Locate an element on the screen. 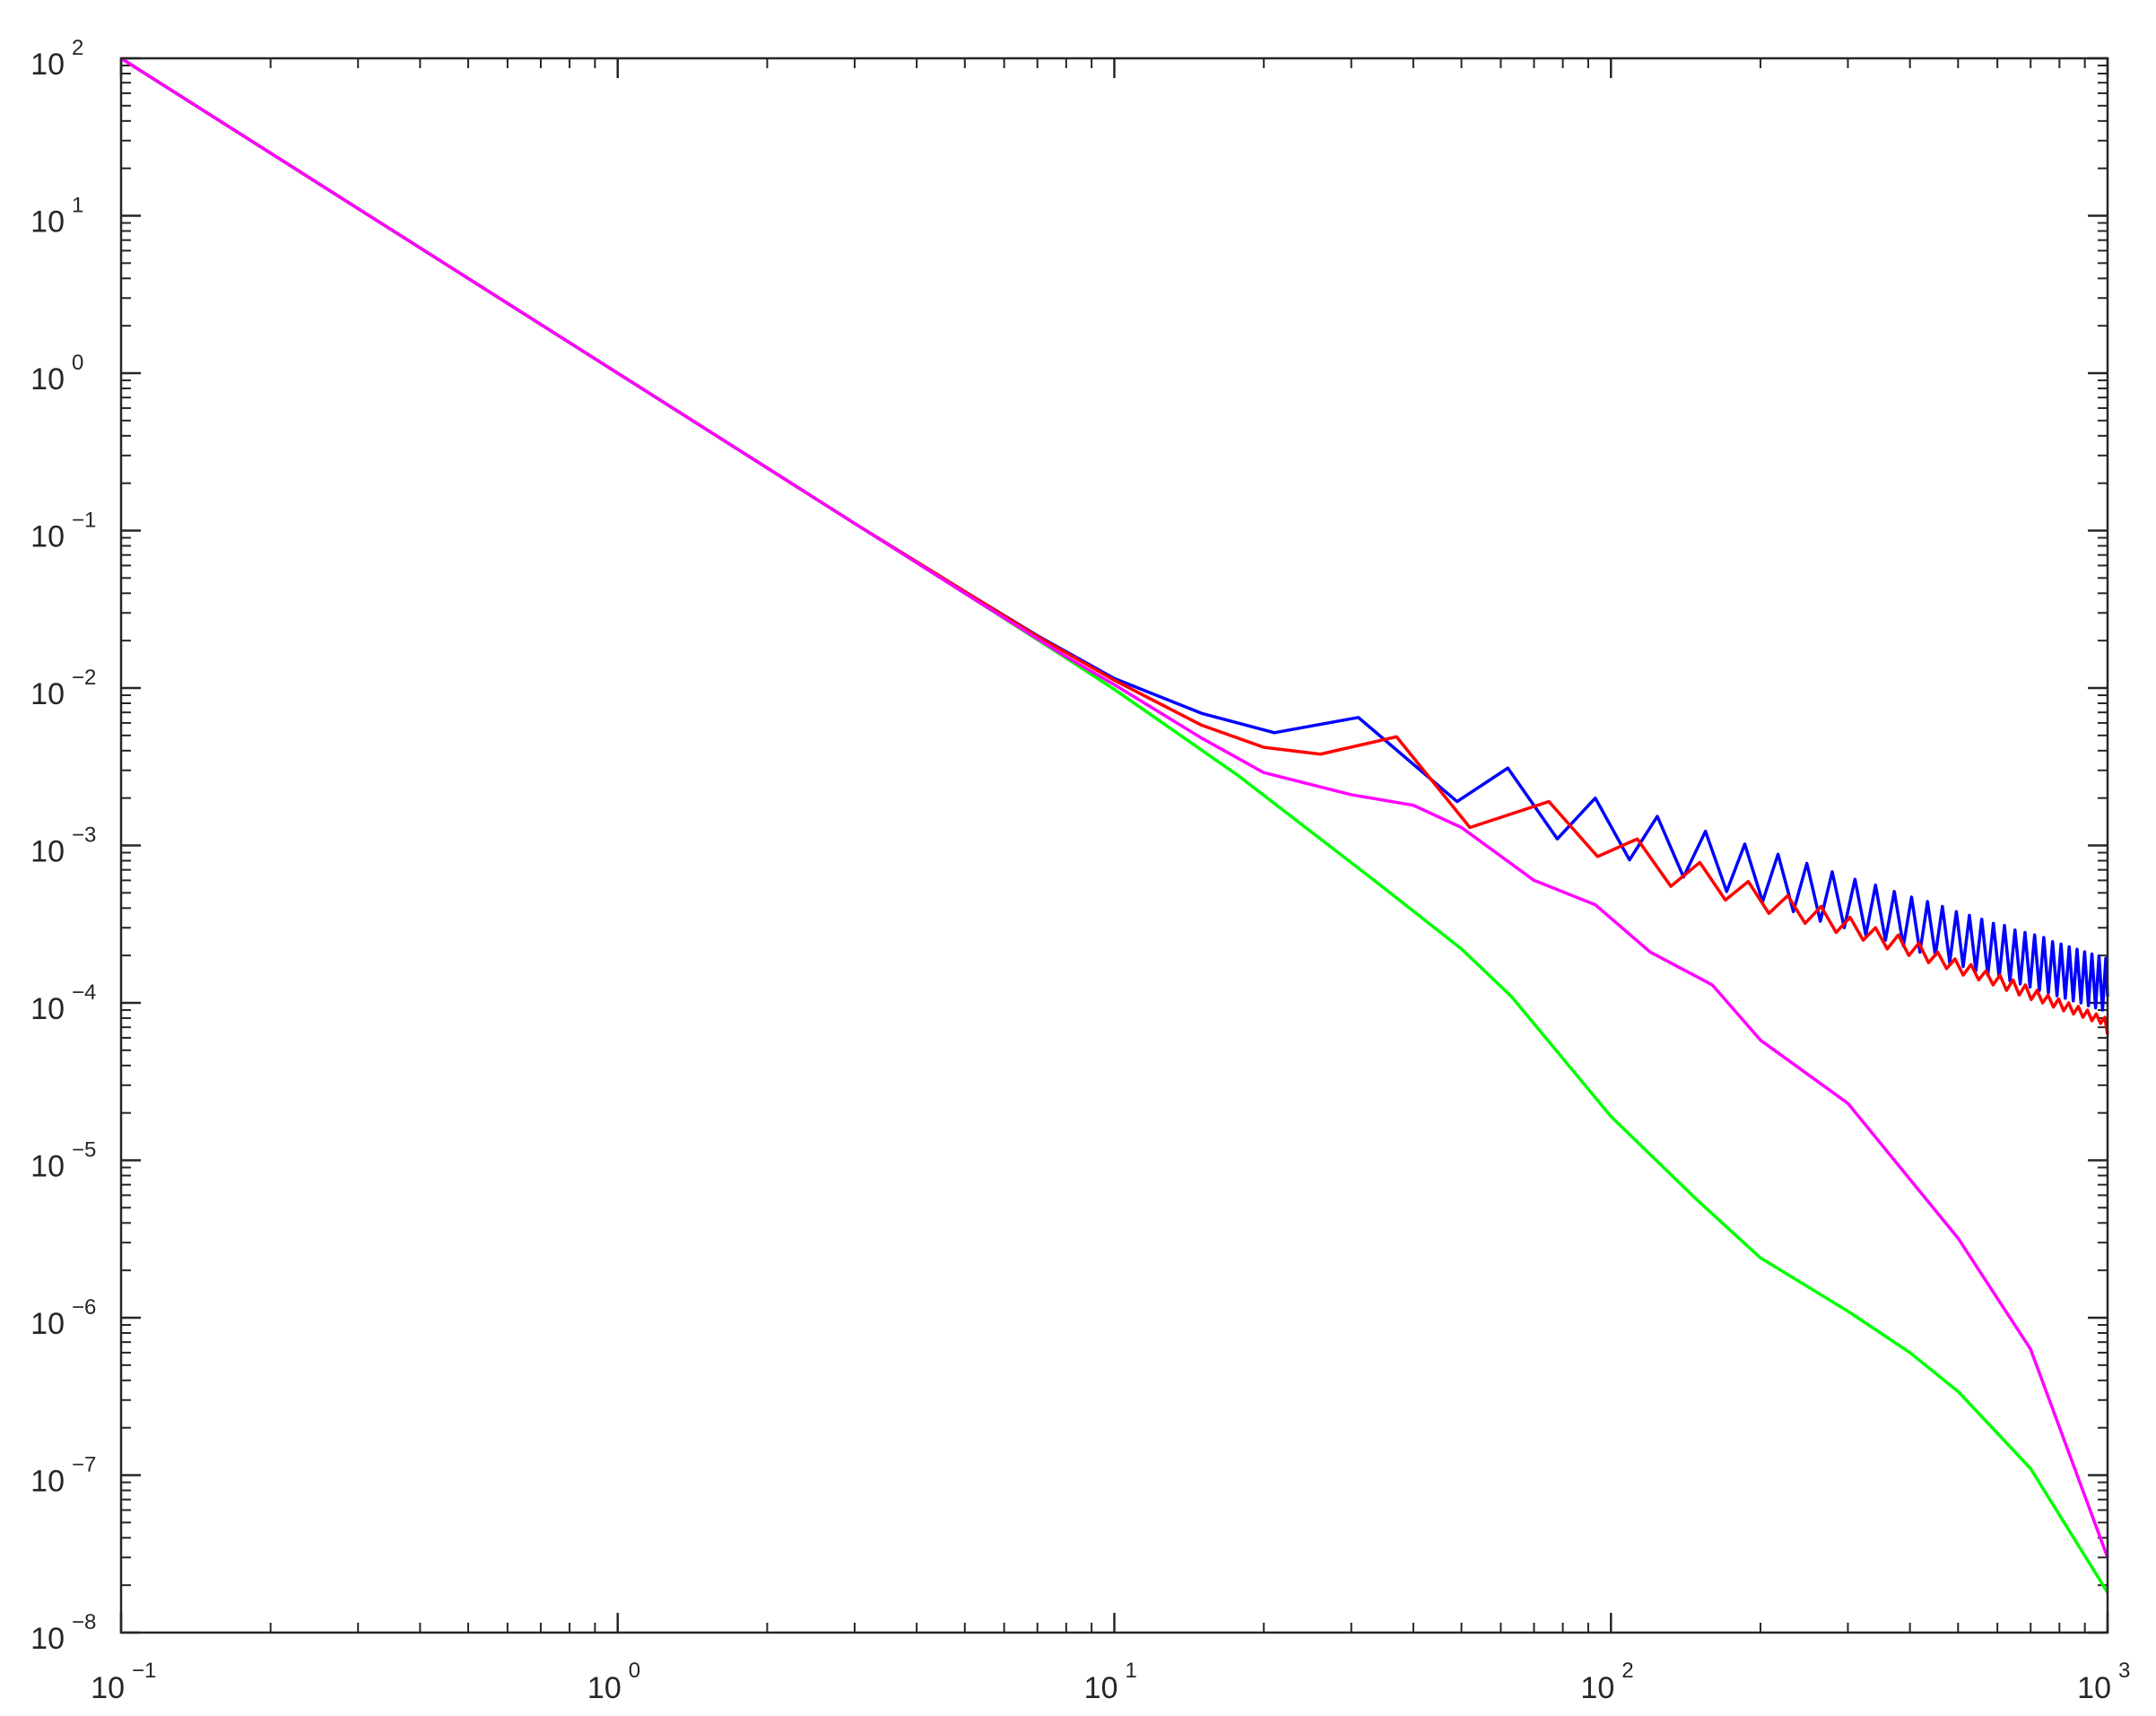 The image size is (2156, 1716). x-tick-exponent: 1 is located at coordinates (1131, 1671).